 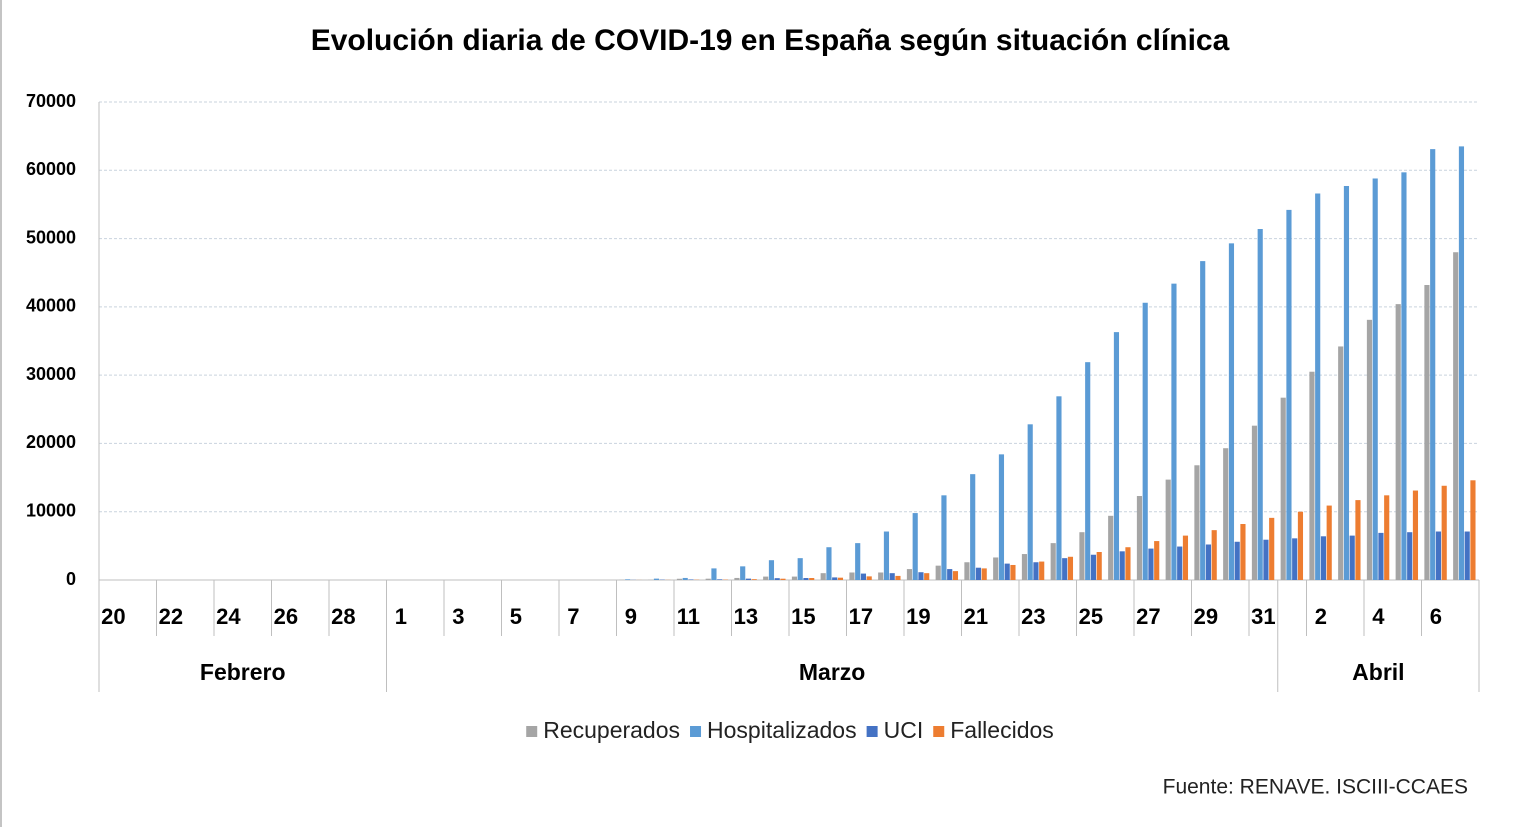 I want to click on x-tick-label: 20, so click(x=113, y=616).